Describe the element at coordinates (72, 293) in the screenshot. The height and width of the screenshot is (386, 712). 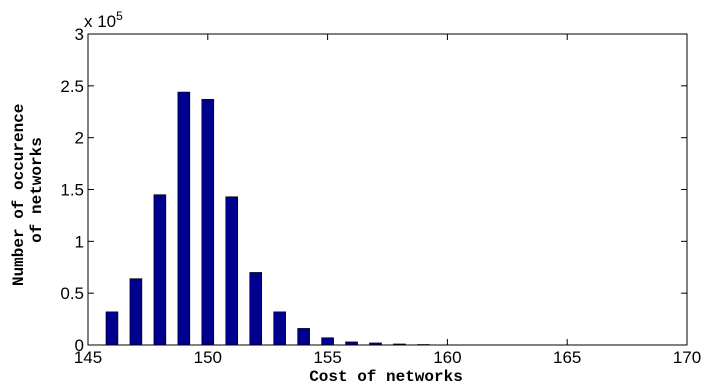
I see `y-tick-label-0.5: 0.5` at that location.